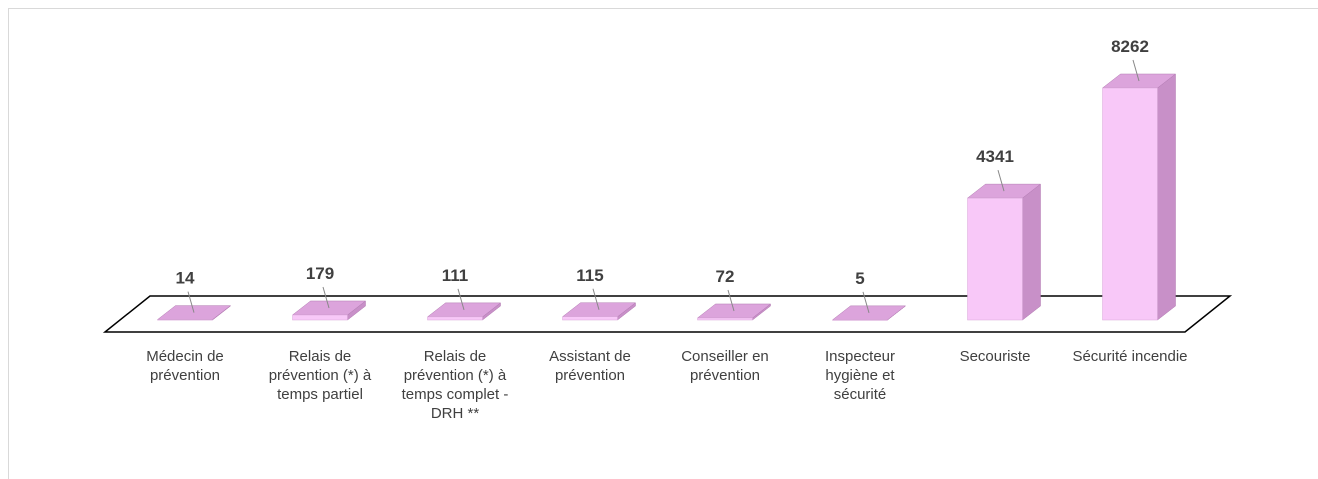 Image resolution: width=1318 pixels, height=479 pixels. Describe the element at coordinates (995, 156) in the screenshot. I see `value-label: 4341` at that location.